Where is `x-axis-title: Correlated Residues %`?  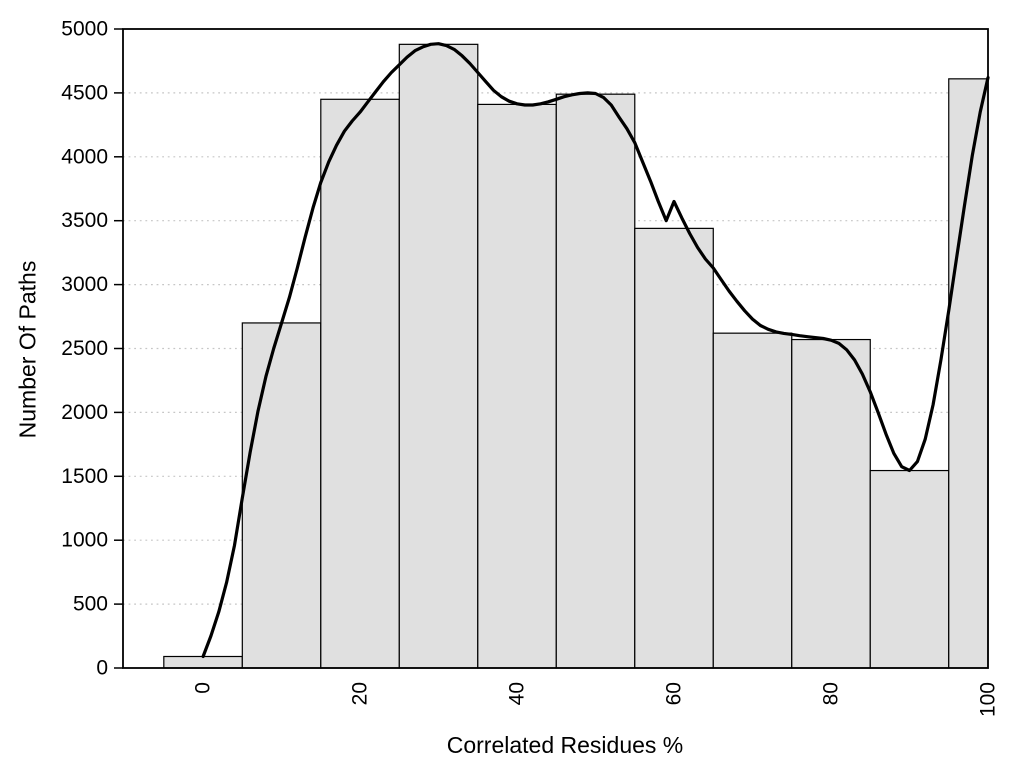
x-axis-title: Correlated Residues % is located at coordinates (565, 745).